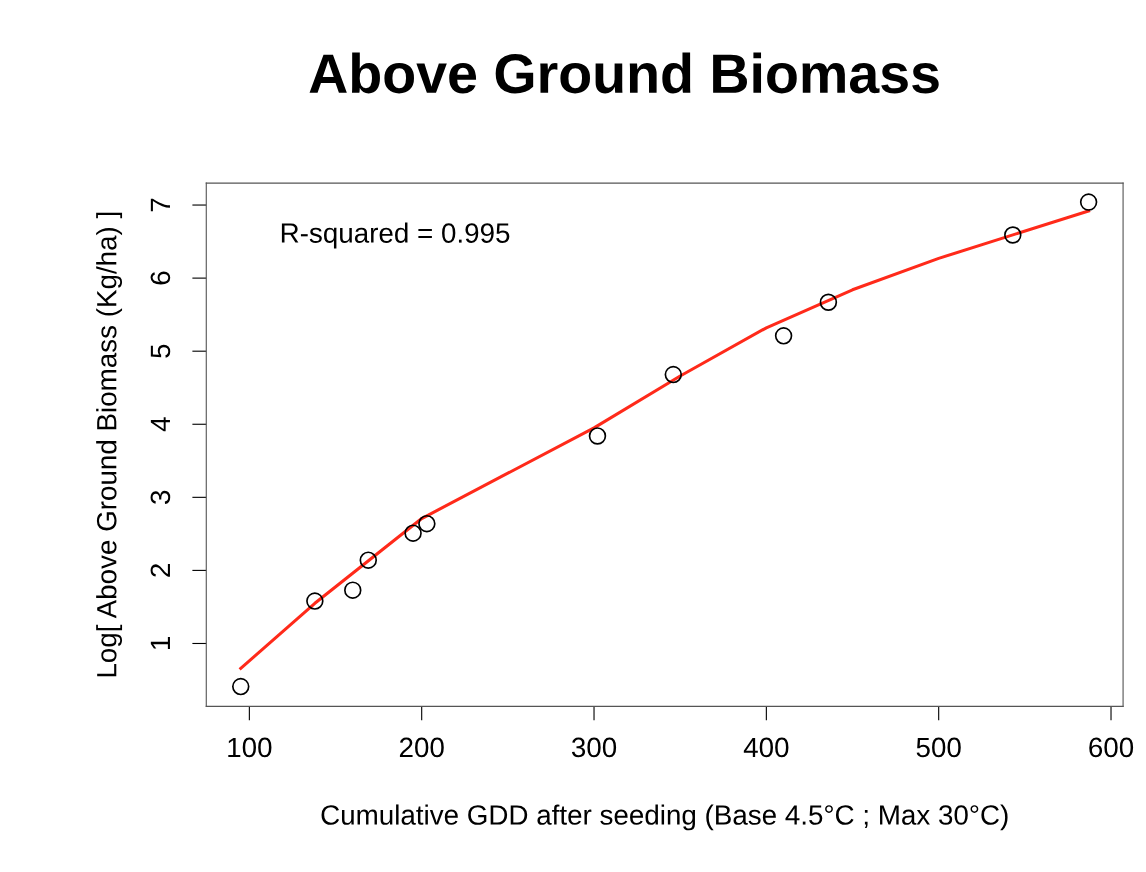  What do you see at coordinates (160, 497) in the screenshot?
I see `y-tick-label: 3` at bounding box center [160, 497].